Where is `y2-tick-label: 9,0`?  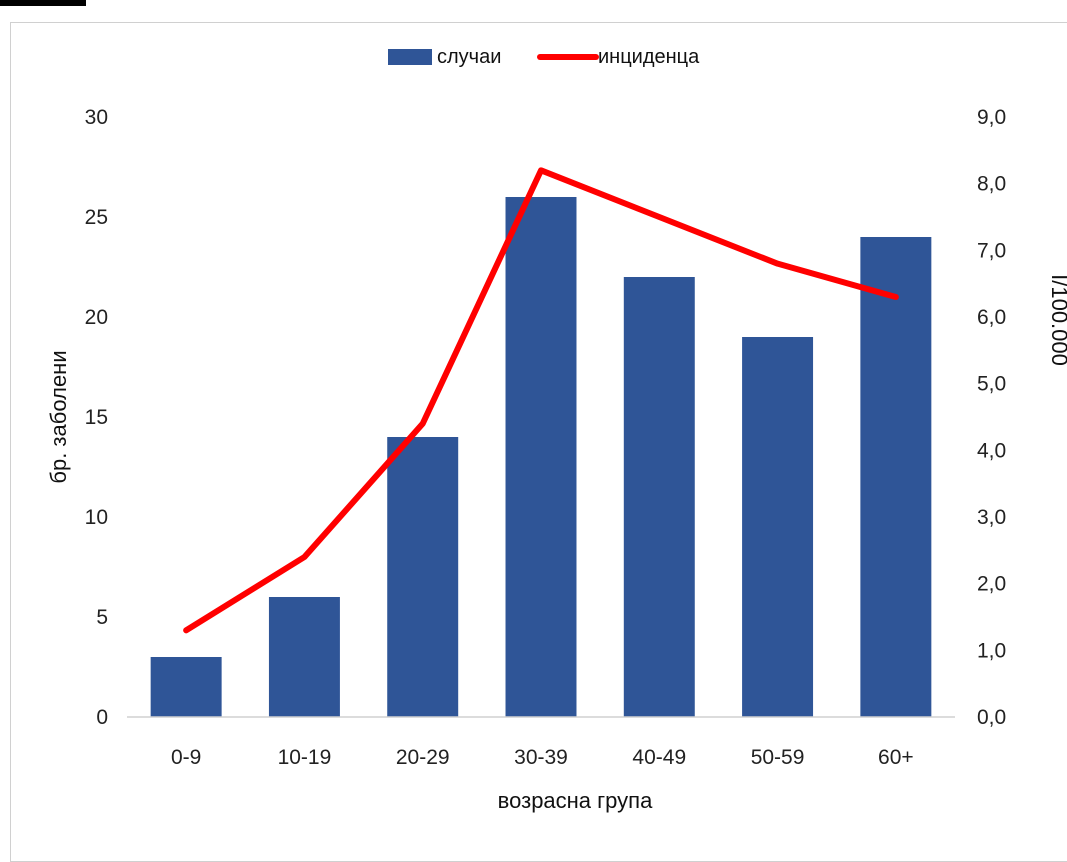
y2-tick-label: 9,0 is located at coordinates (991, 117).